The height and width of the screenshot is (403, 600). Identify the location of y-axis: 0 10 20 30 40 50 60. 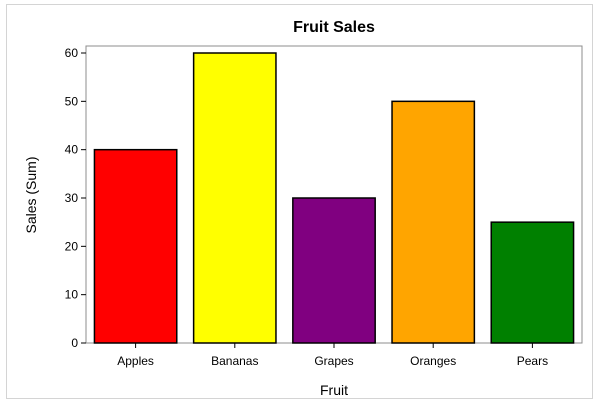
(75, 198).